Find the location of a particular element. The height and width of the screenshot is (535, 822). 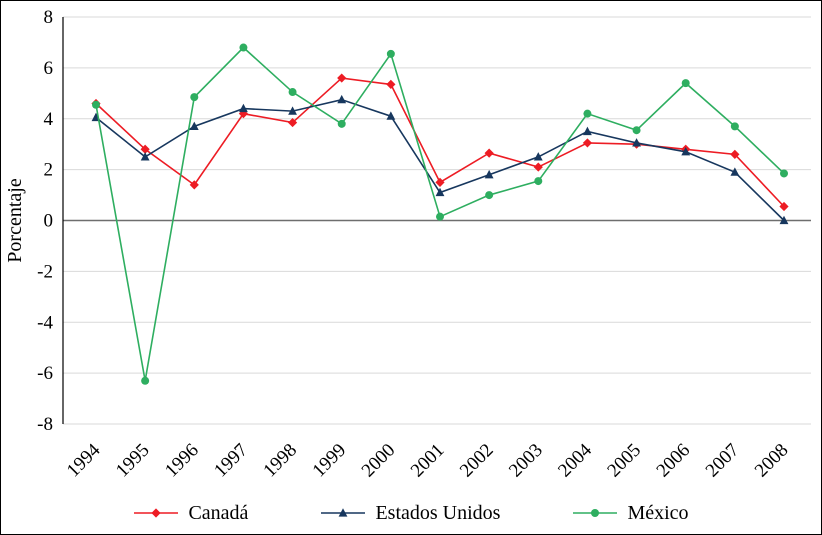

y-tick-label: -2 is located at coordinates (45, 271).